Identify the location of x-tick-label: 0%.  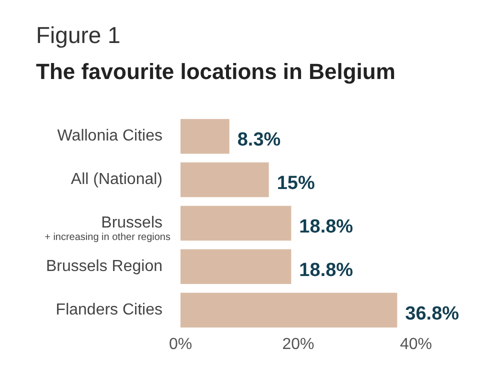
(180, 344).